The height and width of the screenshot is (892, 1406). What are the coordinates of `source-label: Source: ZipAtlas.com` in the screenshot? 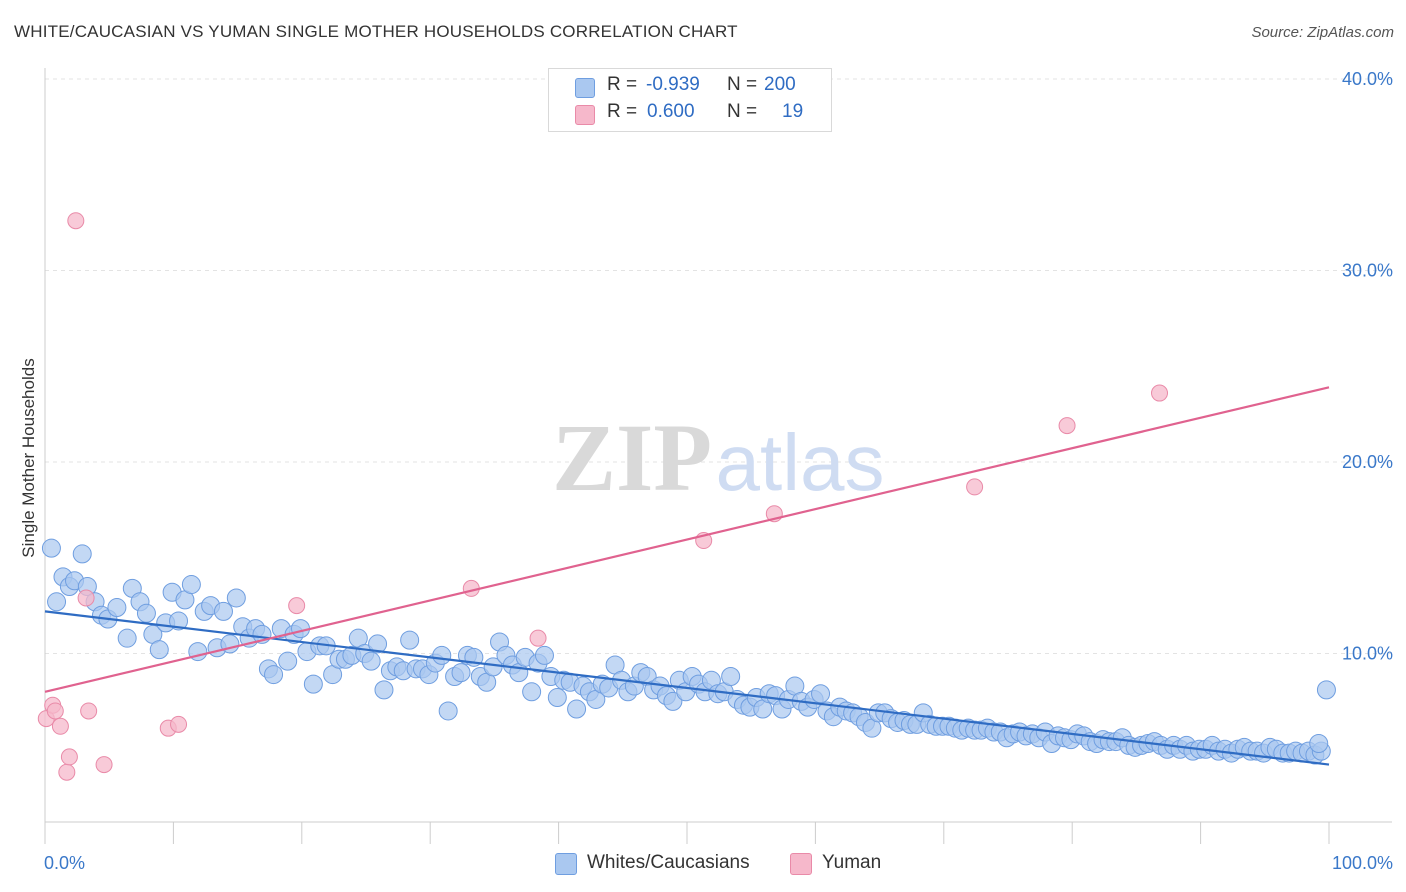 It's located at (1322, 32).